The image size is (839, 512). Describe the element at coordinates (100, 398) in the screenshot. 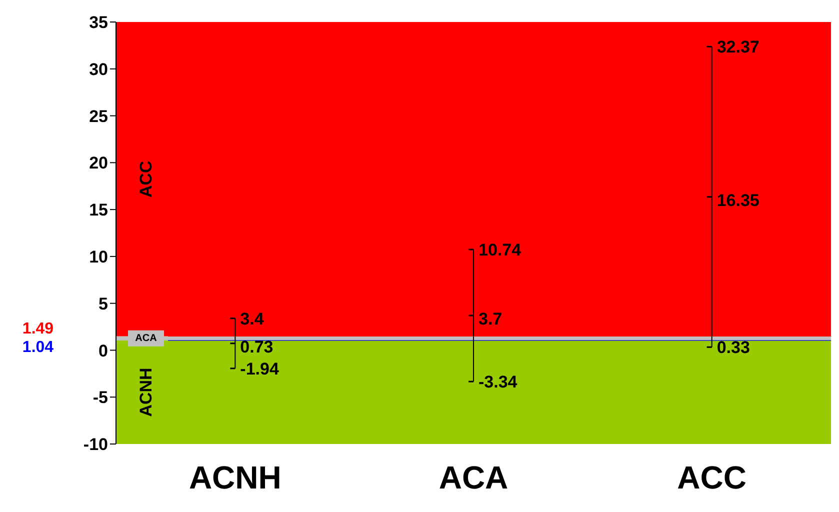

I see `y-tick-label: -5` at that location.